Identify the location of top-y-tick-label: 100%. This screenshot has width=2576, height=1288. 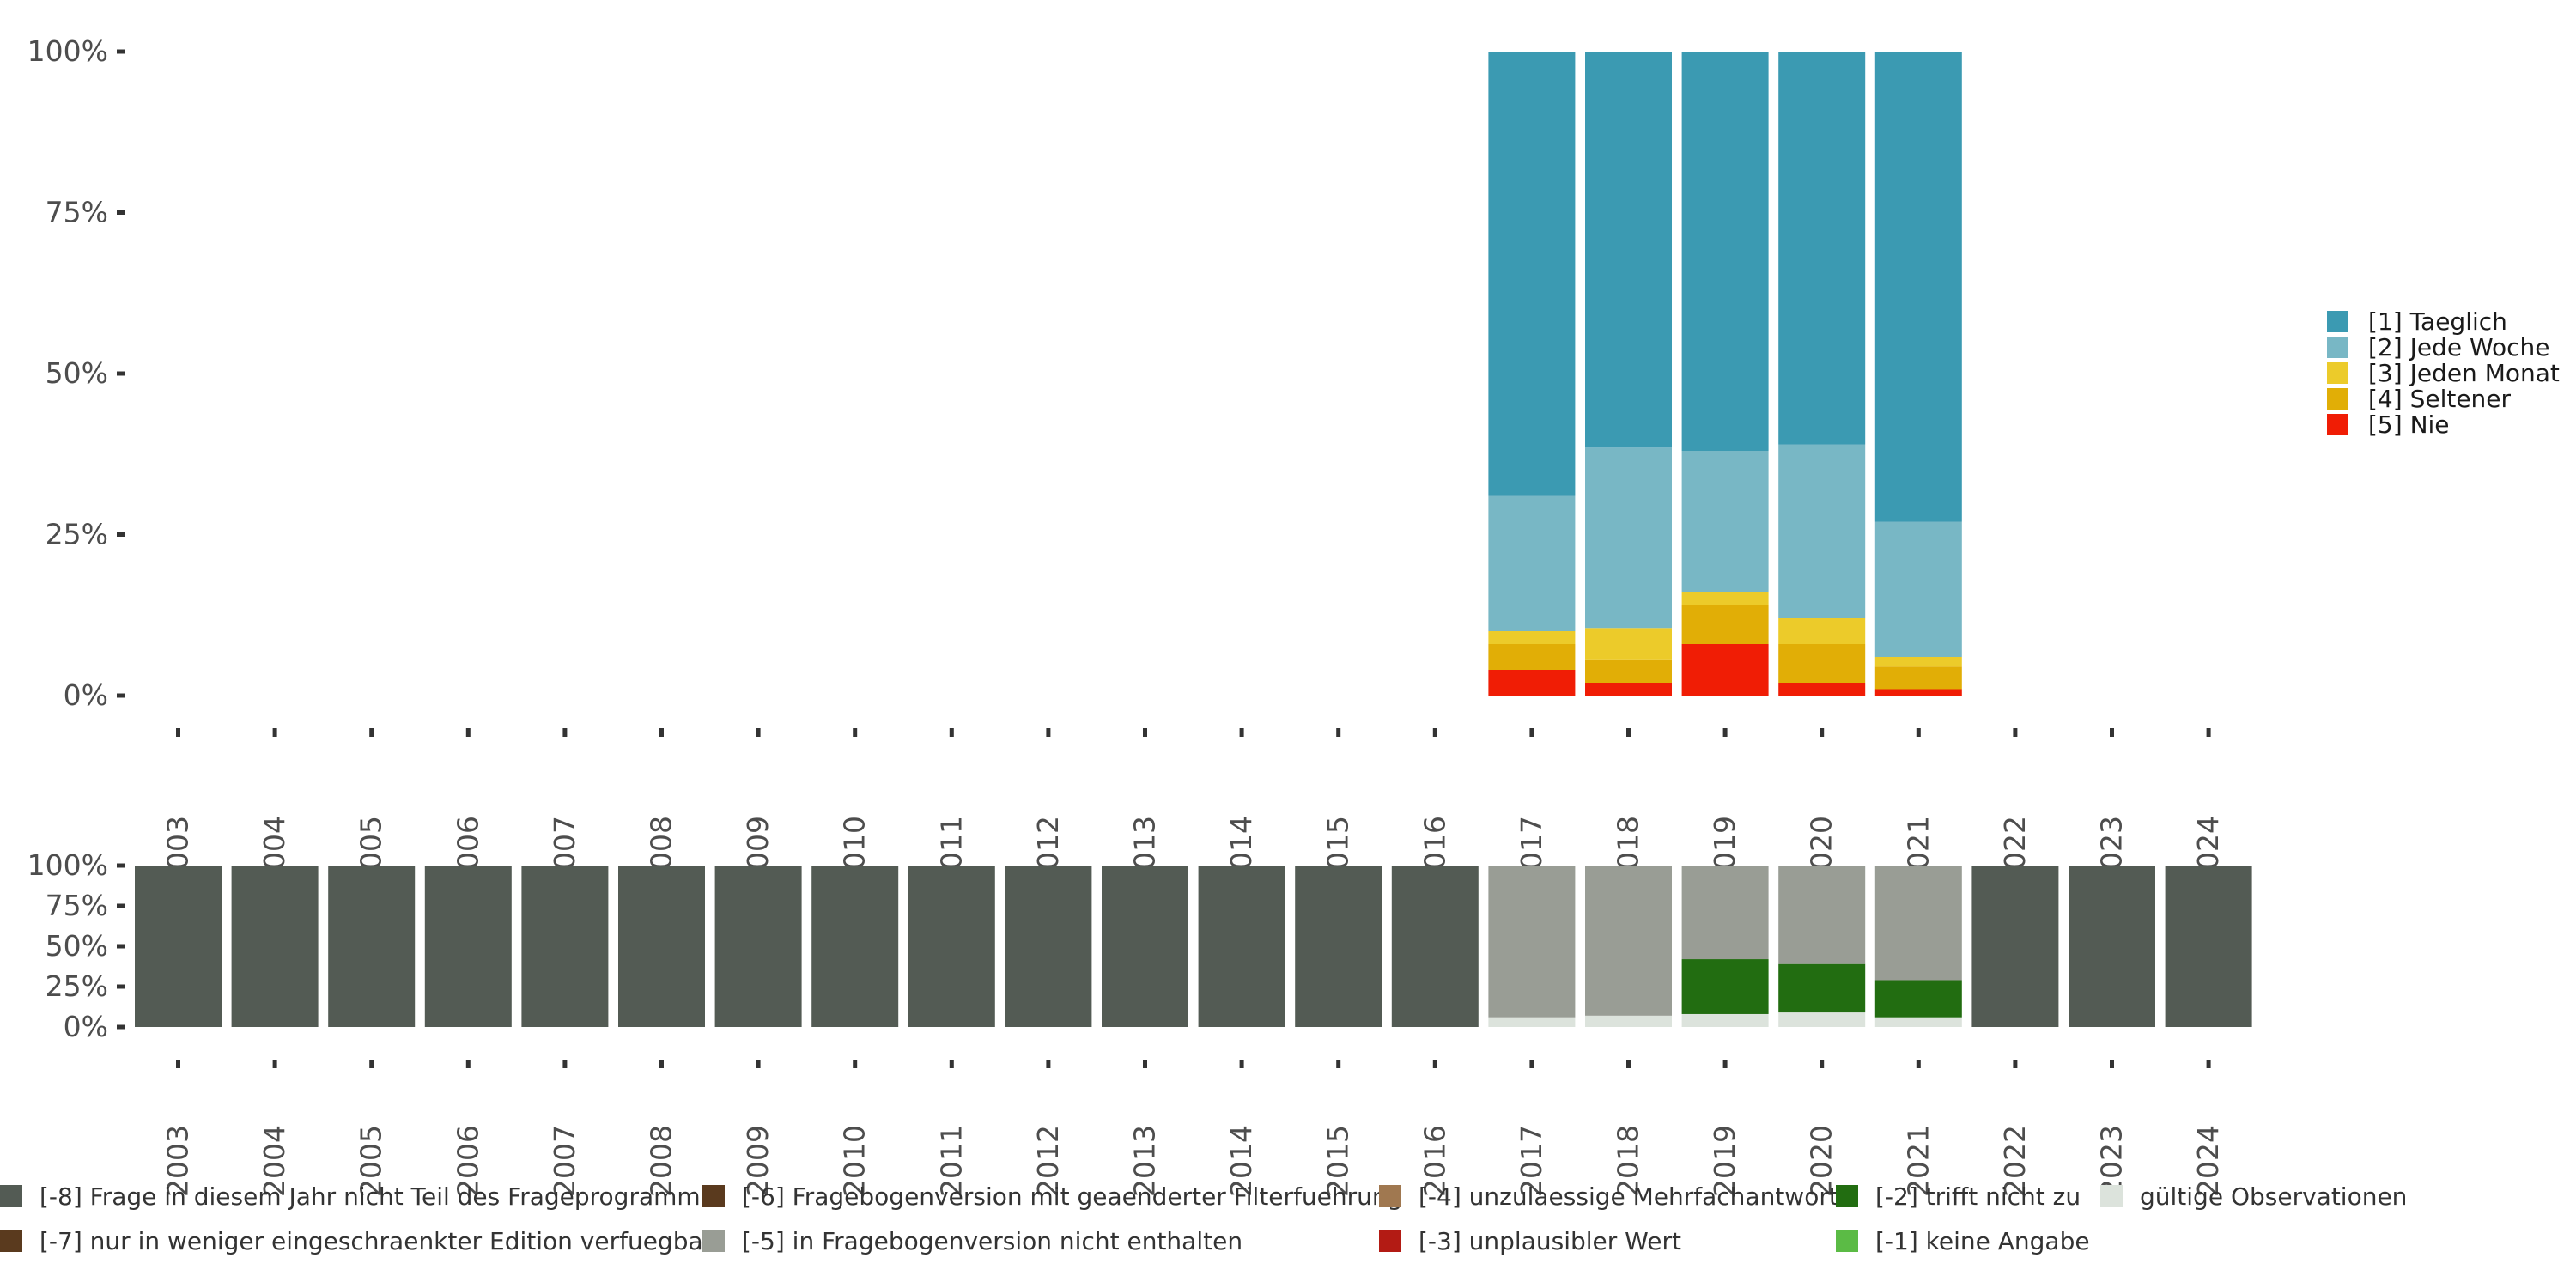
(67, 51).